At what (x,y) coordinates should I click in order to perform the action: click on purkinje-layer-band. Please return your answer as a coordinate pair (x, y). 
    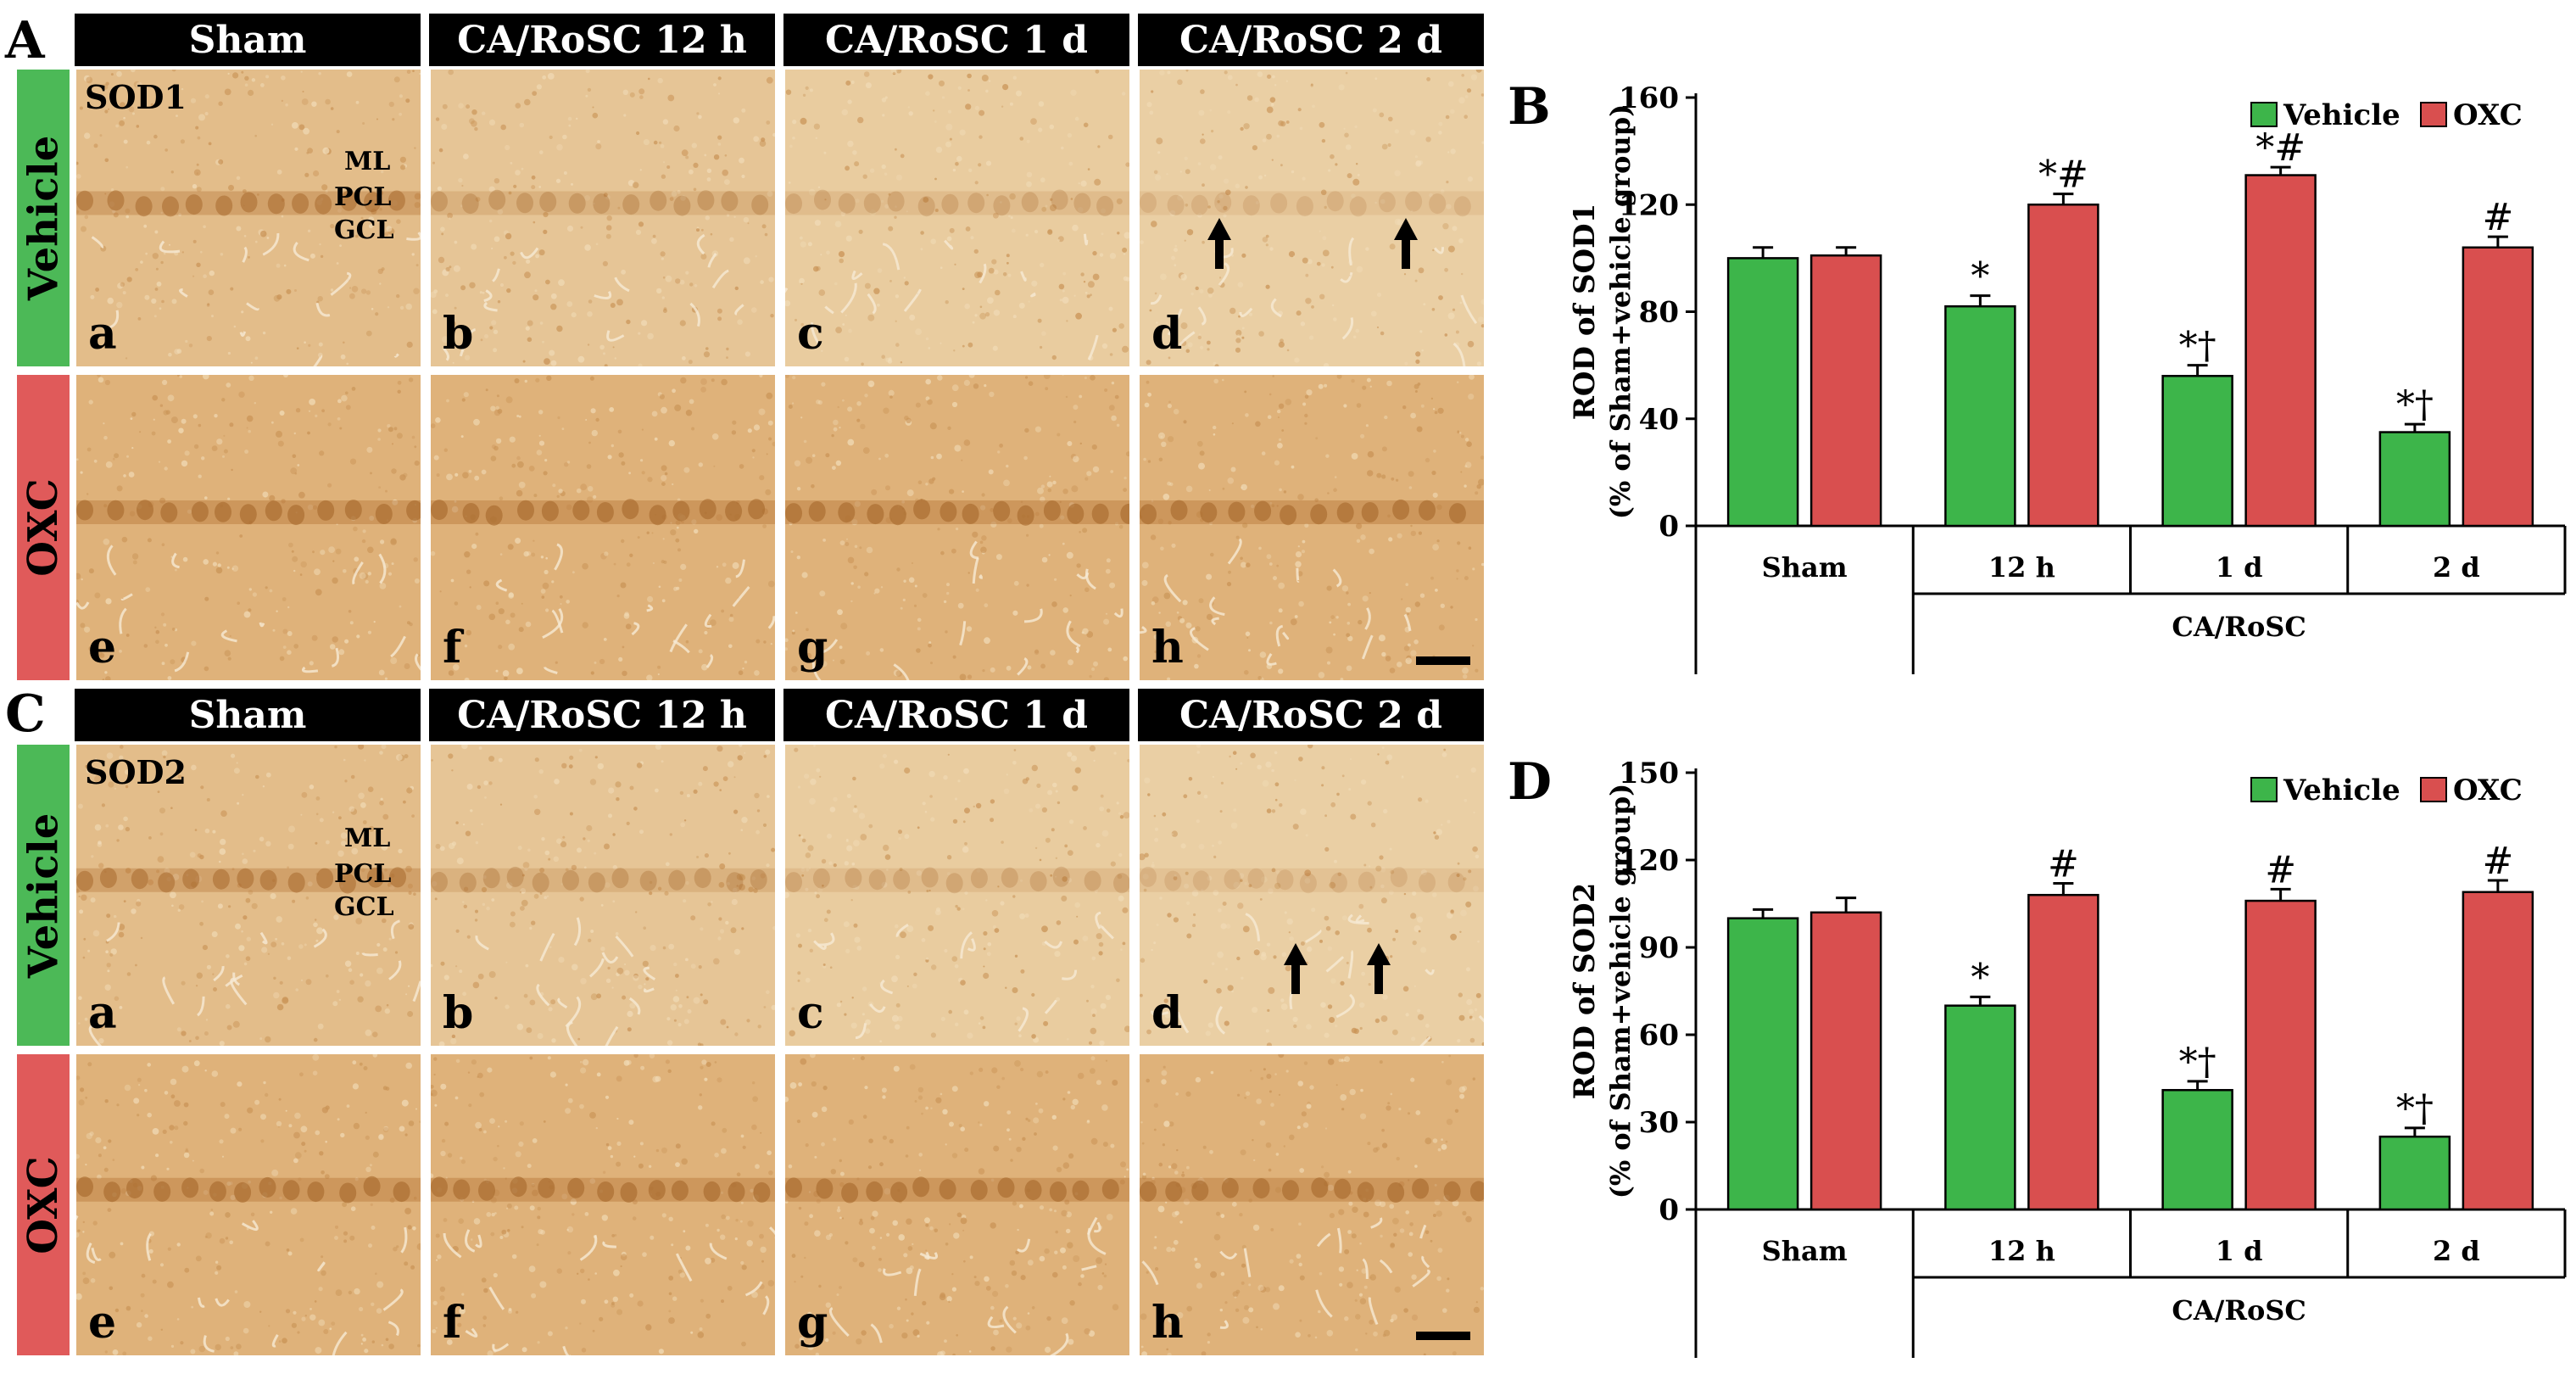
    Looking at the image, I should click on (957, 203).